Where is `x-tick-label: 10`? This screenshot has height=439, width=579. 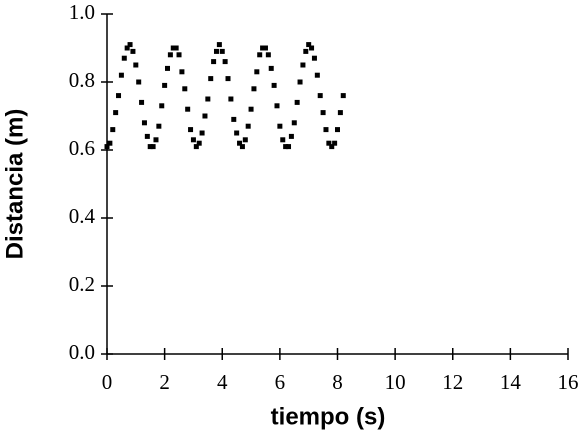
x-tick-label: 10 is located at coordinates (395, 382).